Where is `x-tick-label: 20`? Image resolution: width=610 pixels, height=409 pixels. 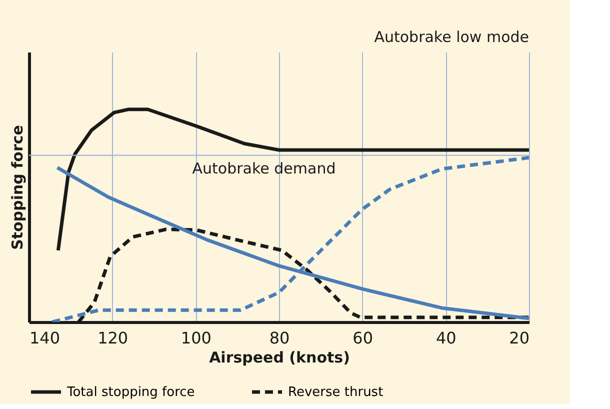
x-tick-label: 20 is located at coordinates (519, 338).